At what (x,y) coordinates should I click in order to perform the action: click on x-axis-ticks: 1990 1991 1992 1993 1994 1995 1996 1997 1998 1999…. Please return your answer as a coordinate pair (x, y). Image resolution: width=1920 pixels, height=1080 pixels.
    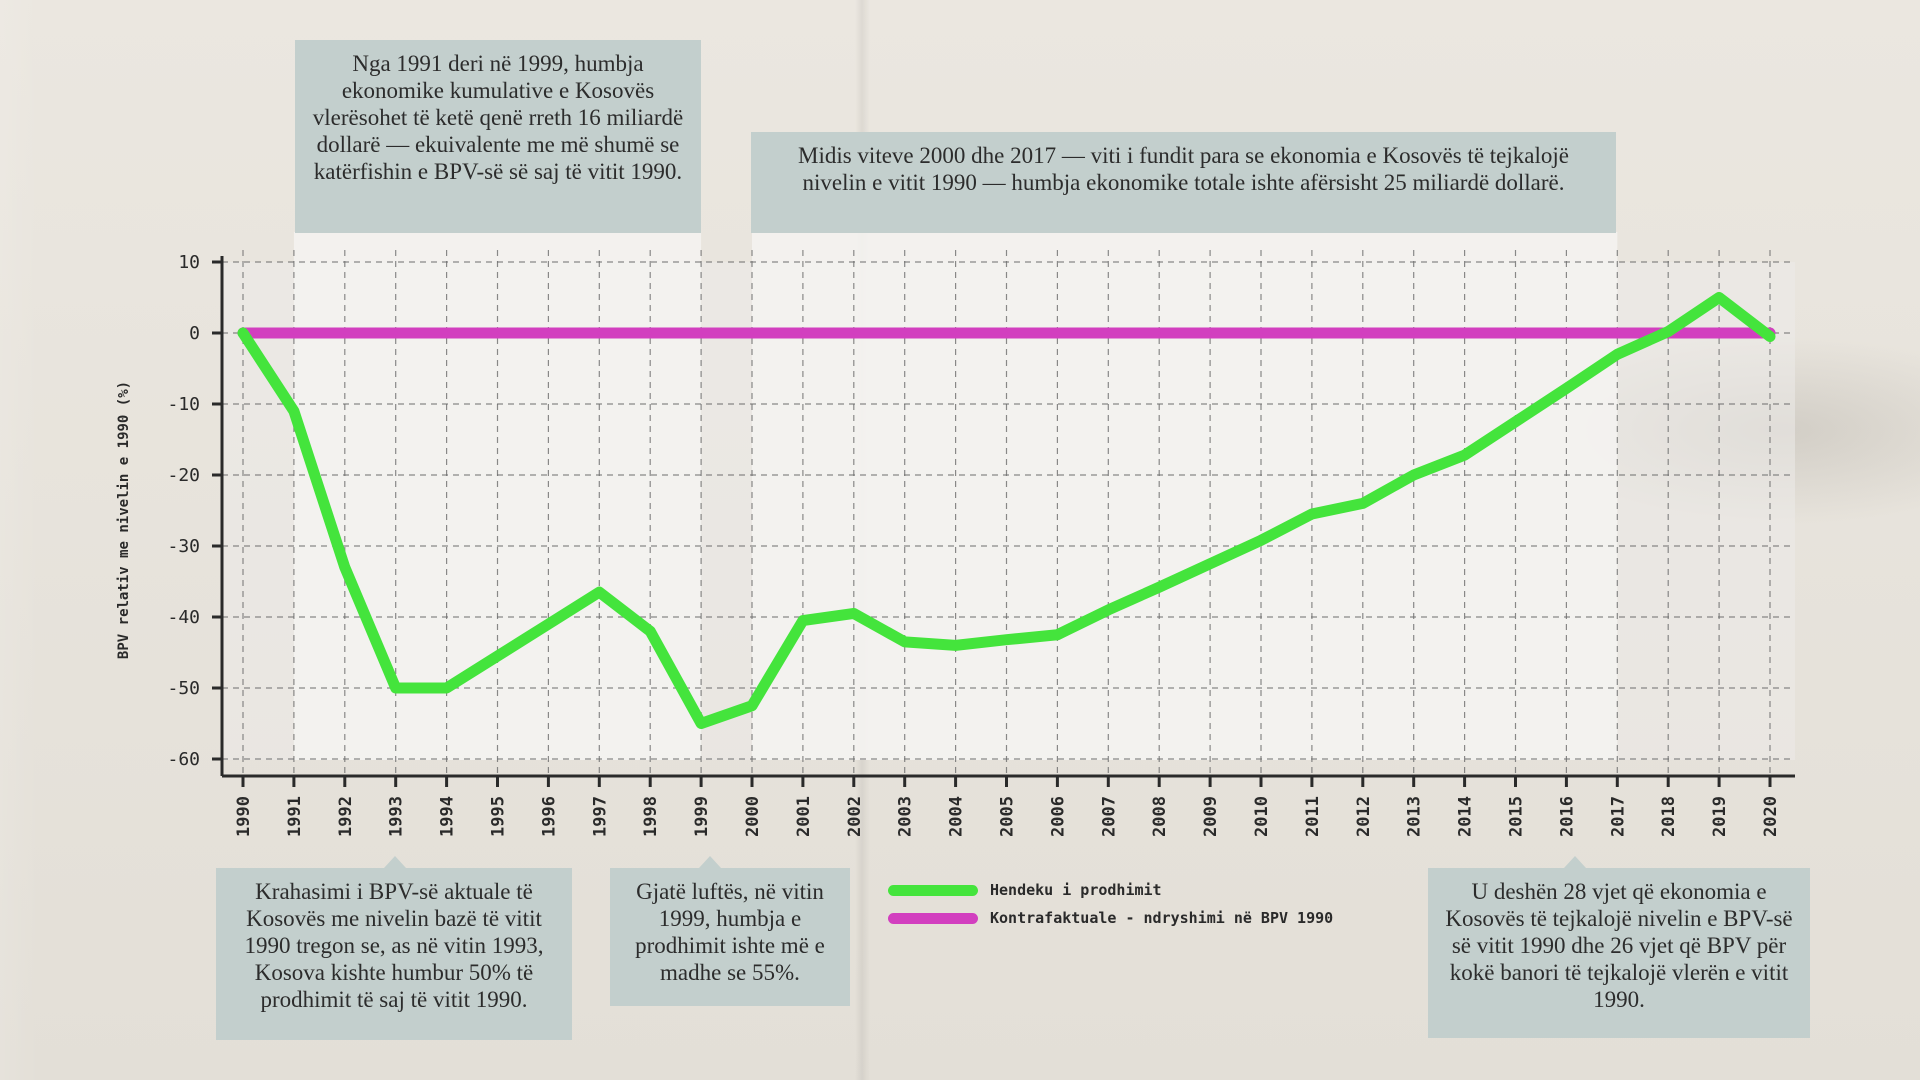
    Looking at the image, I should click on (1007, 806).